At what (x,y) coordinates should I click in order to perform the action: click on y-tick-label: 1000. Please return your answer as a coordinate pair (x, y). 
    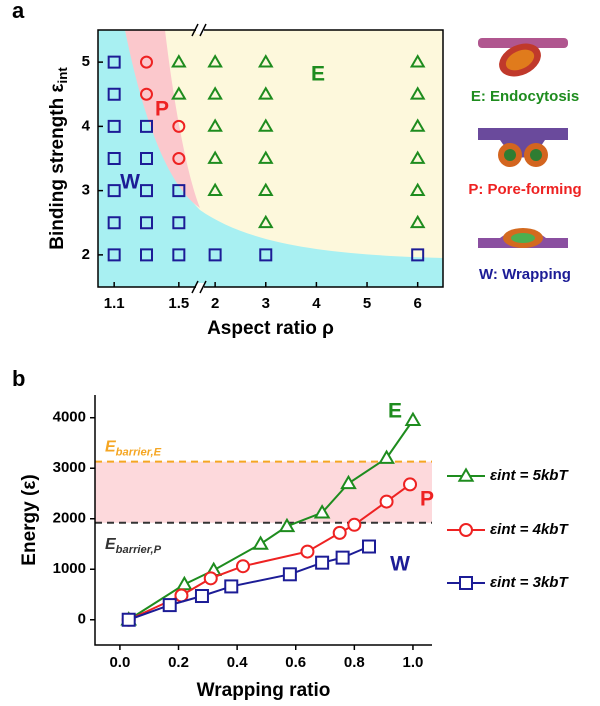
    Looking at the image, I should click on (69, 568).